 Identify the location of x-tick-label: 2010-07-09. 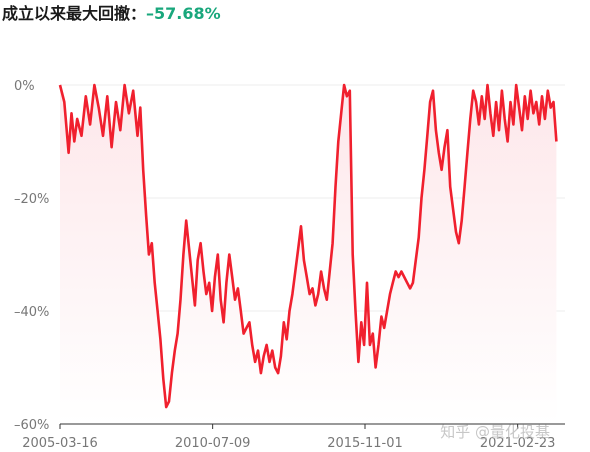
(213, 443).